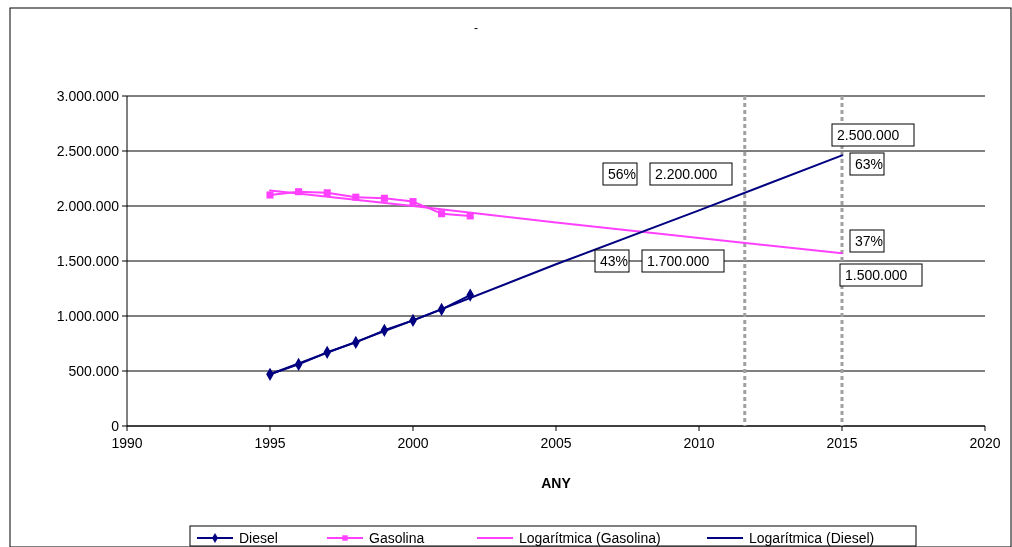 This screenshot has width=1012, height=547. Describe the element at coordinates (88, 150) in the screenshot. I see `y-tick-label: 2.500.000` at that location.